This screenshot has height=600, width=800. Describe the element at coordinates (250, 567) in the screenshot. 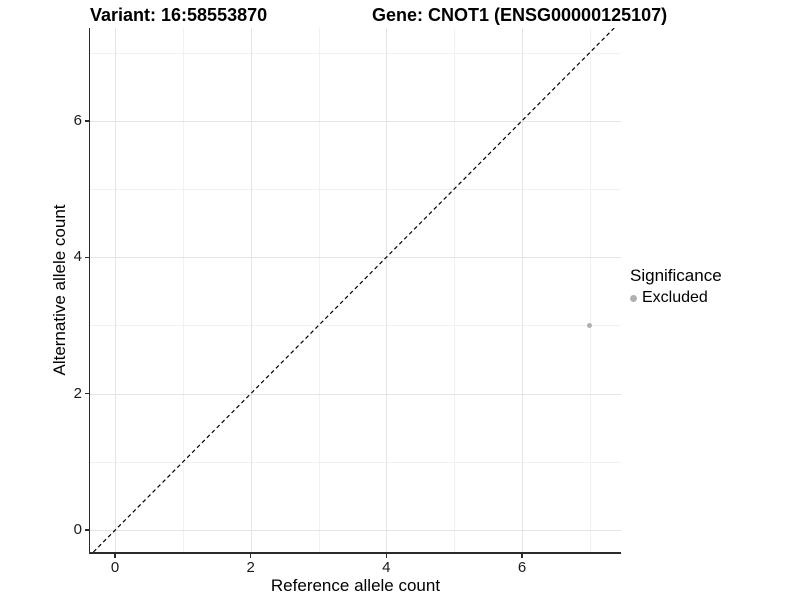

I see `x-tick-label: 2` at that location.